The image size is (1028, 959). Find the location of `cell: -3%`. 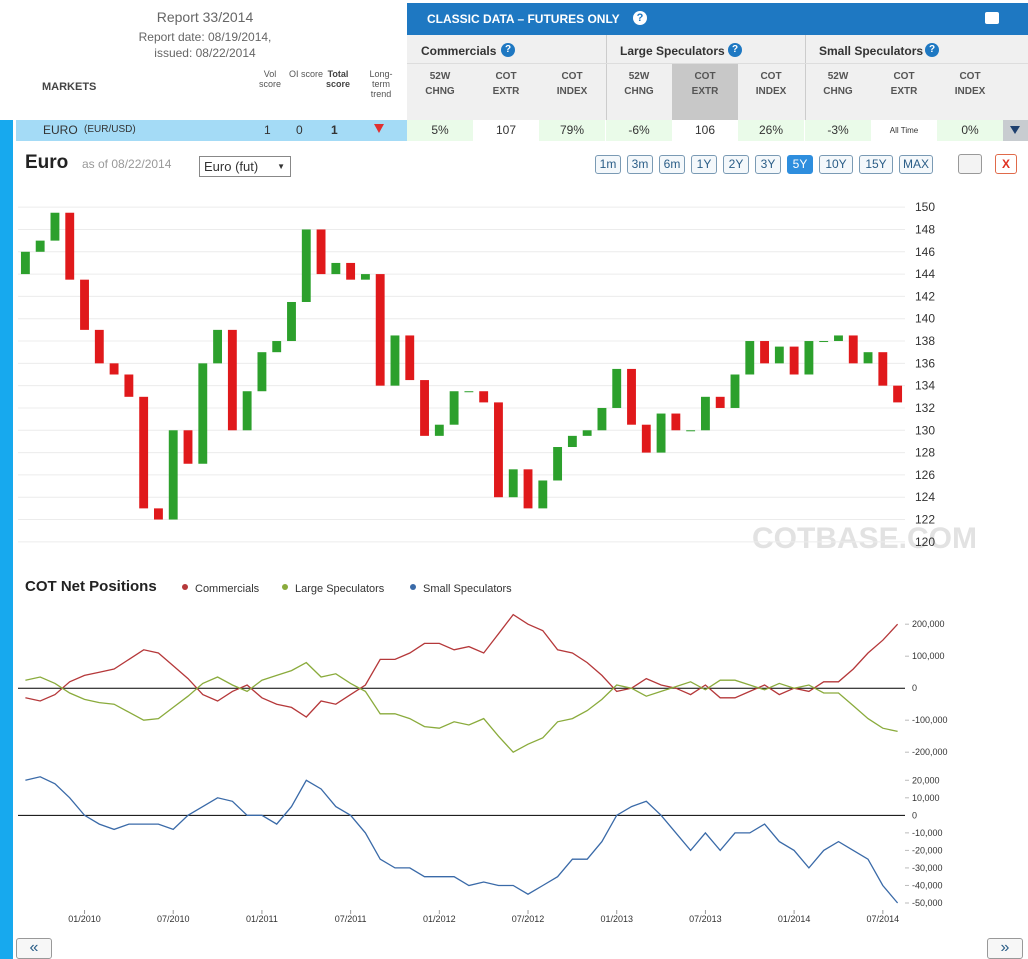

cell: -3% is located at coordinates (838, 130).